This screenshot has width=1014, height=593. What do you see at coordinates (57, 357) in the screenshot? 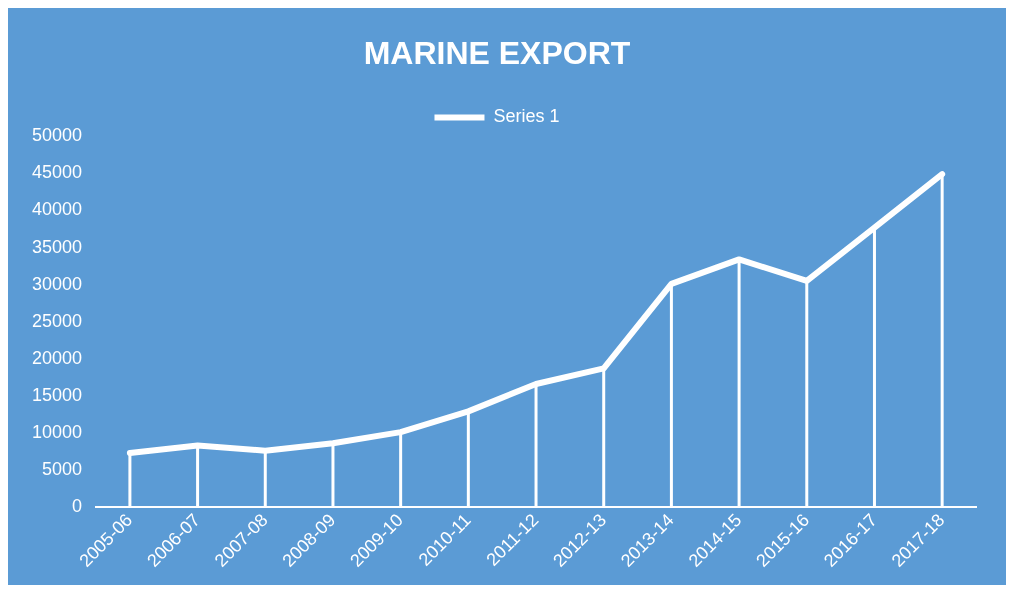
I see `y-tick-label: 20000` at bounding box center [57, 357].